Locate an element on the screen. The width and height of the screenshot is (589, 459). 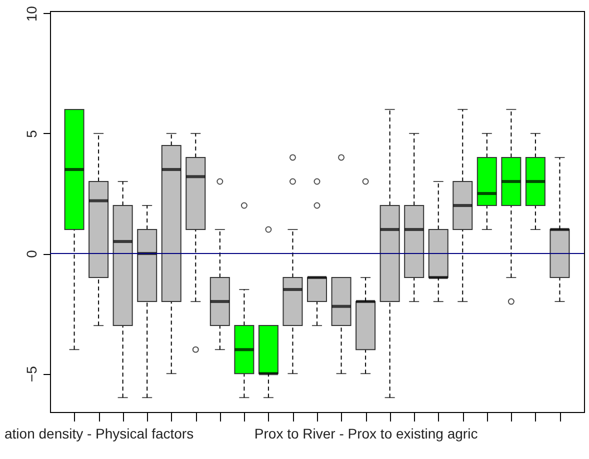
y-tick-label: 0 is located at coordinates (32, 254).